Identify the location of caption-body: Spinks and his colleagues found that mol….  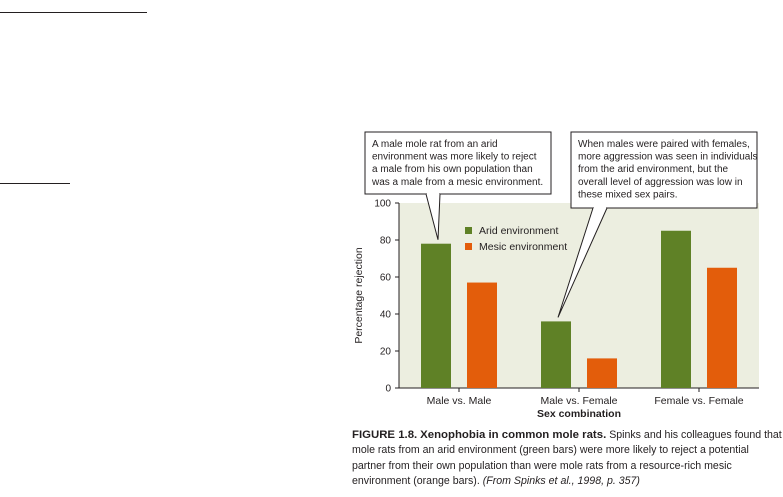
(567, 458).